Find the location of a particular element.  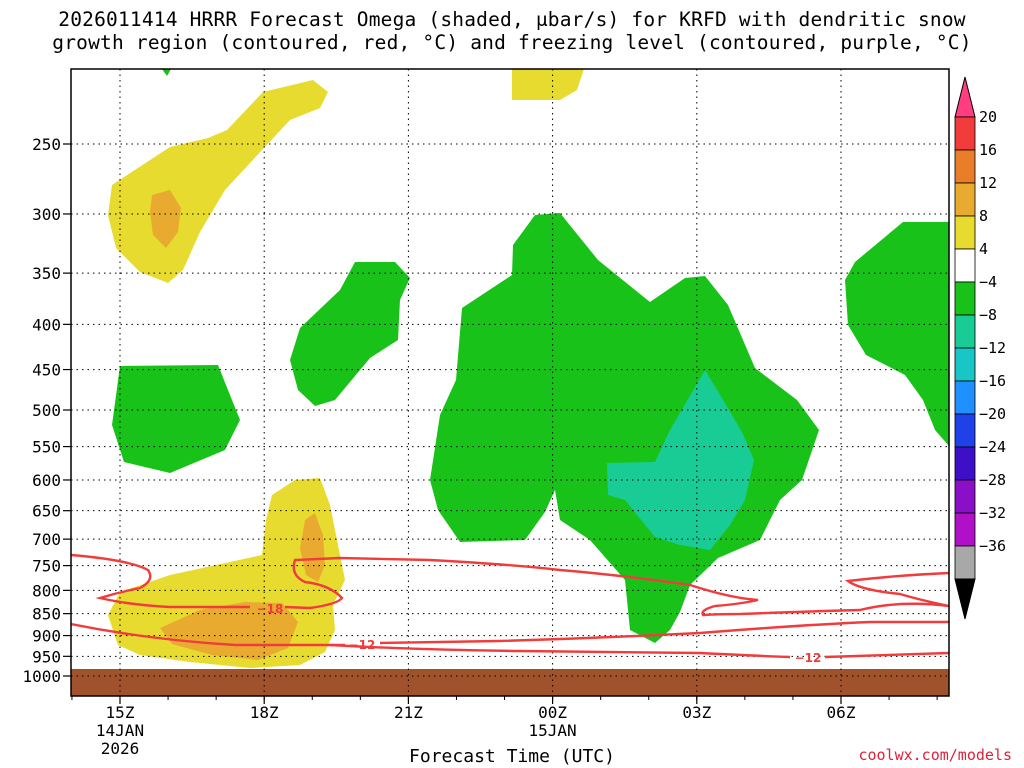

x-tick-label: 21Z is located at coordinates (408, 712).